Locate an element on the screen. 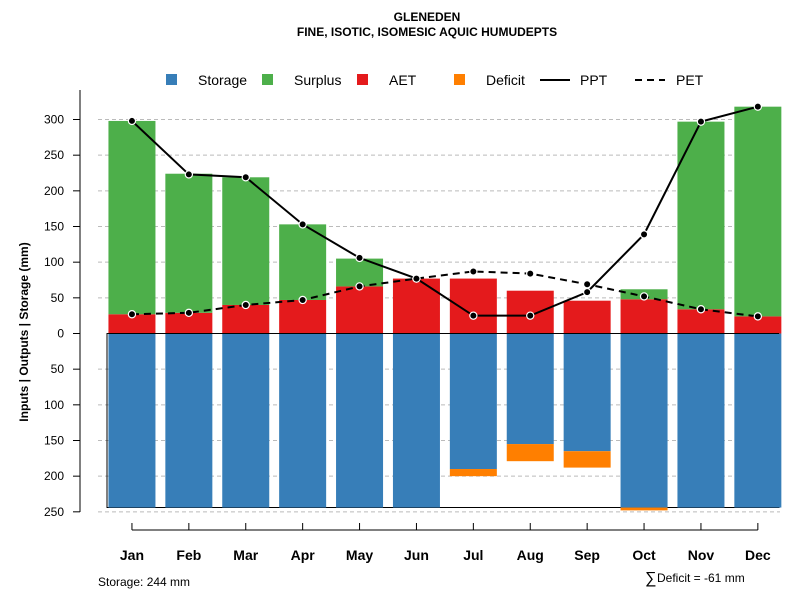 This screenshot has height=600, width=800. x-axis: Jan Feb Mar Apr May Jun Jul Aug Sep Oct Nov Dec is located at coordinates (445, 543).